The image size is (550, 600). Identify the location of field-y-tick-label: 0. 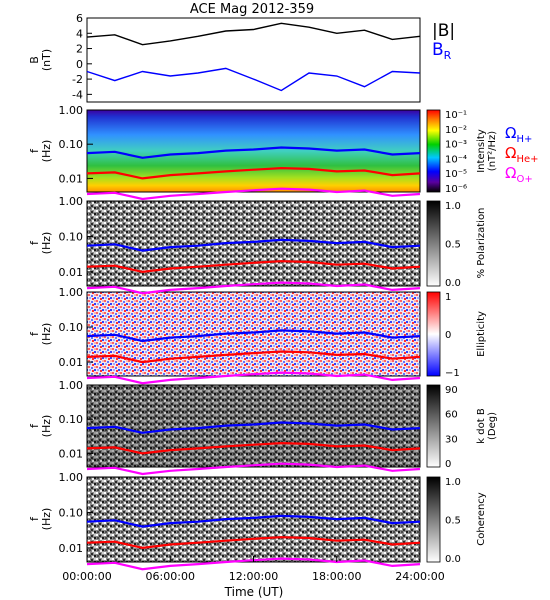
(79, 64).